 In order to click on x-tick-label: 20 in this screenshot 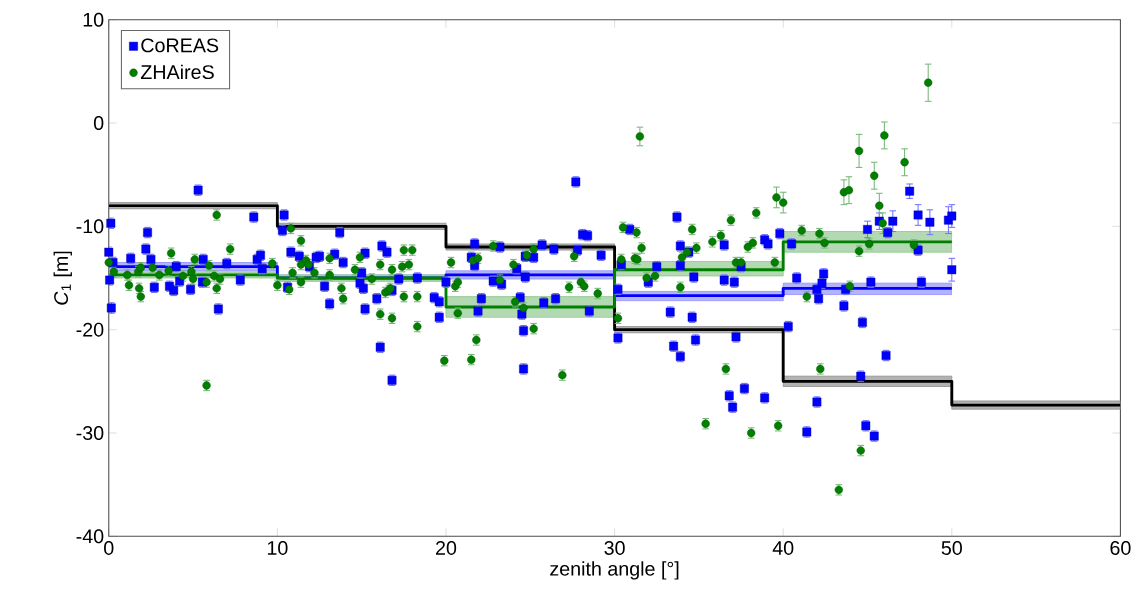, I will do `click(446, 547)`.